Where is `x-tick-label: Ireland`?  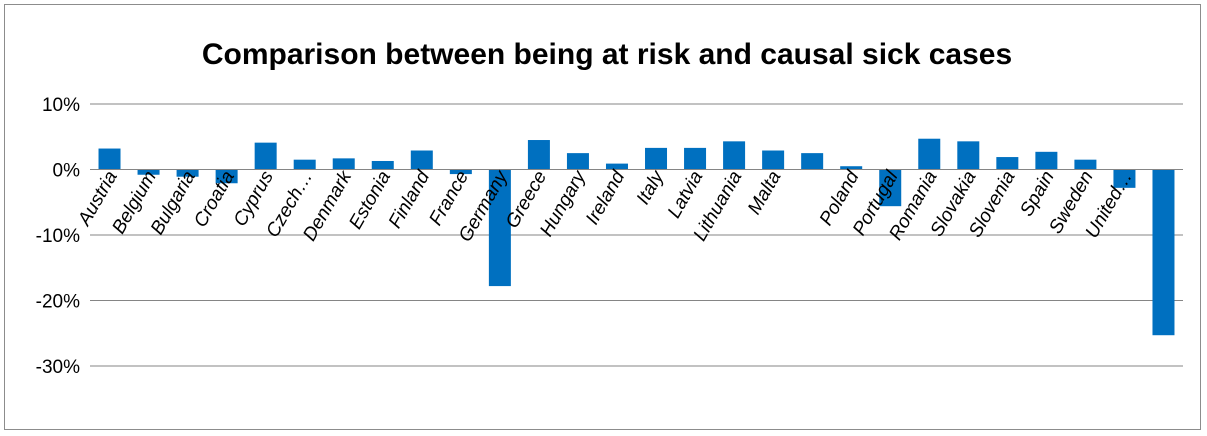 x-tick-label: Ireland is located at coordinates (606, 197).